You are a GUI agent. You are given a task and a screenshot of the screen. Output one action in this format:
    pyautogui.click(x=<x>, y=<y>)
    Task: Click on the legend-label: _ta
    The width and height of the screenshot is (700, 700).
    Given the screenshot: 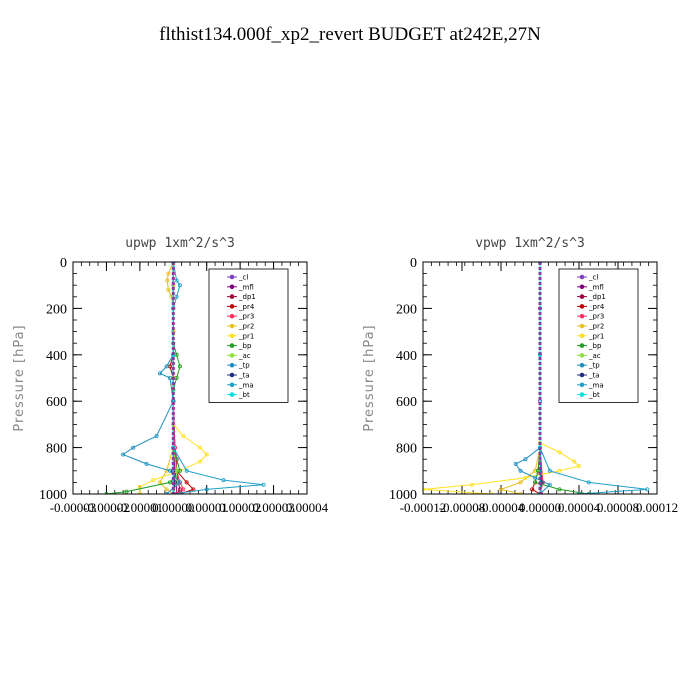 What is the action you would take?
    pyautogui.click(x=244, y=376)
    